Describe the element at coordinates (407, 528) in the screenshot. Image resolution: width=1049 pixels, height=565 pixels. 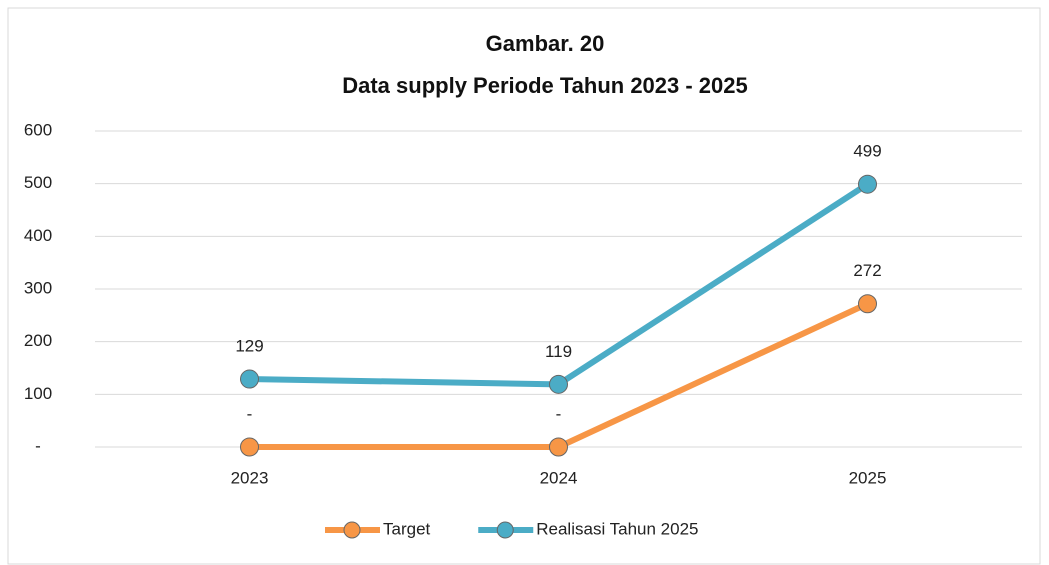
I see `legend-label: Target` at that location.